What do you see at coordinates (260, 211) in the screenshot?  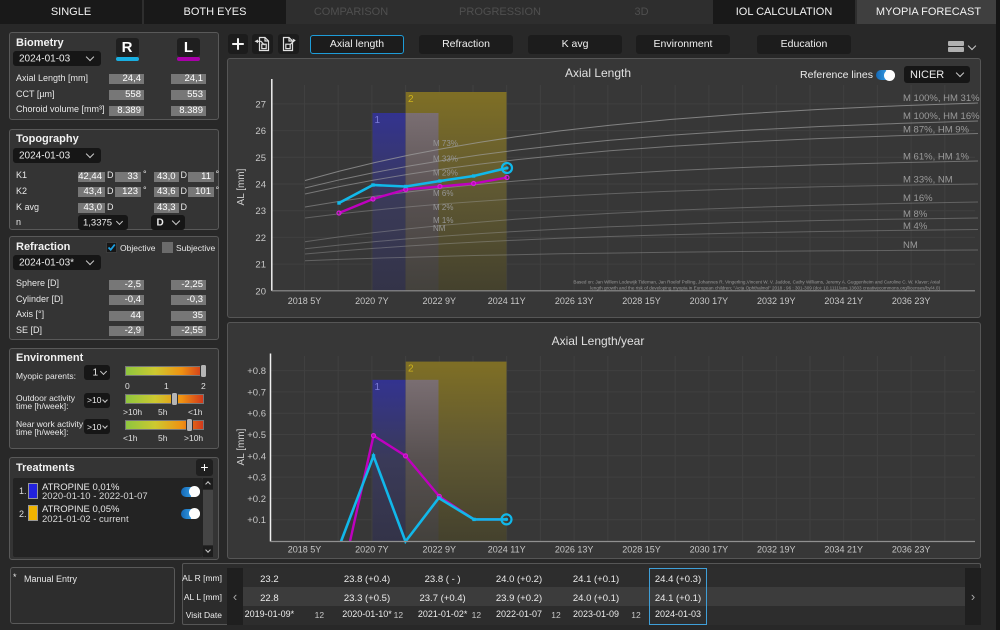 I see `svg-text: 23` at bounding box center [260, 211].